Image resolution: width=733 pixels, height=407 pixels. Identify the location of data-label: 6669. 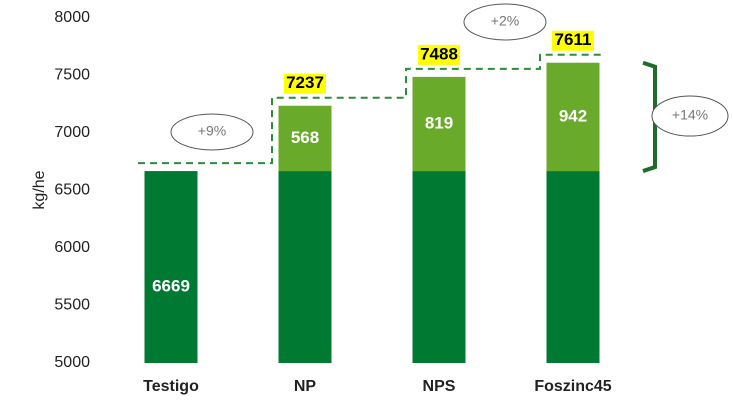
(171, 286).